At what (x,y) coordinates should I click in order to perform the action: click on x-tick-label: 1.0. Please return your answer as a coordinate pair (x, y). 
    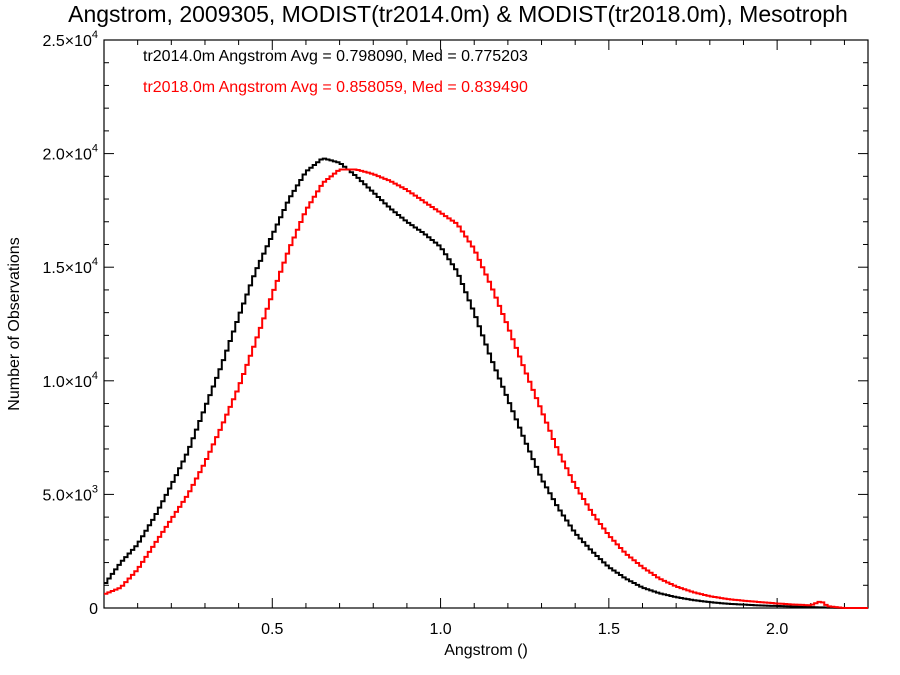
    Looking at the image, I should click on (440, 629).